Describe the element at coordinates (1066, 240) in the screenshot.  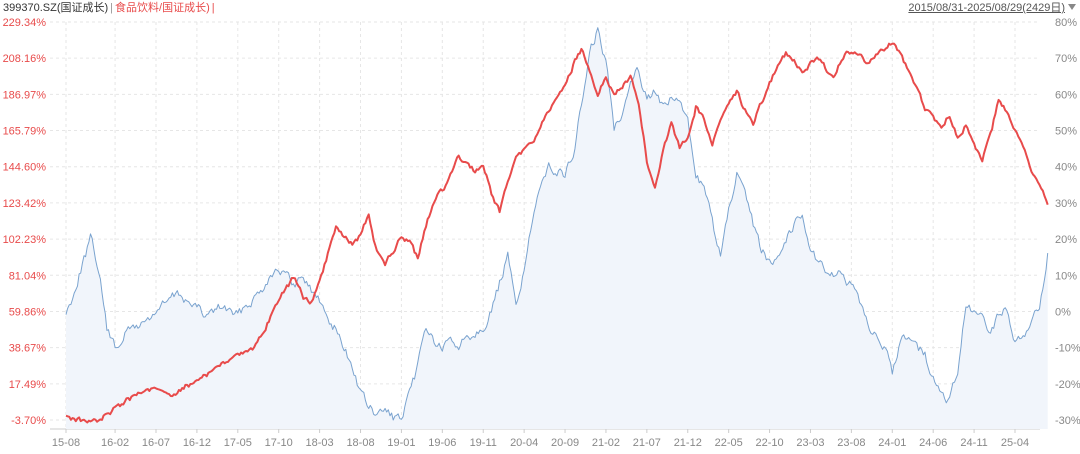
I see `right-axis-tick-label: 20%` at that location.